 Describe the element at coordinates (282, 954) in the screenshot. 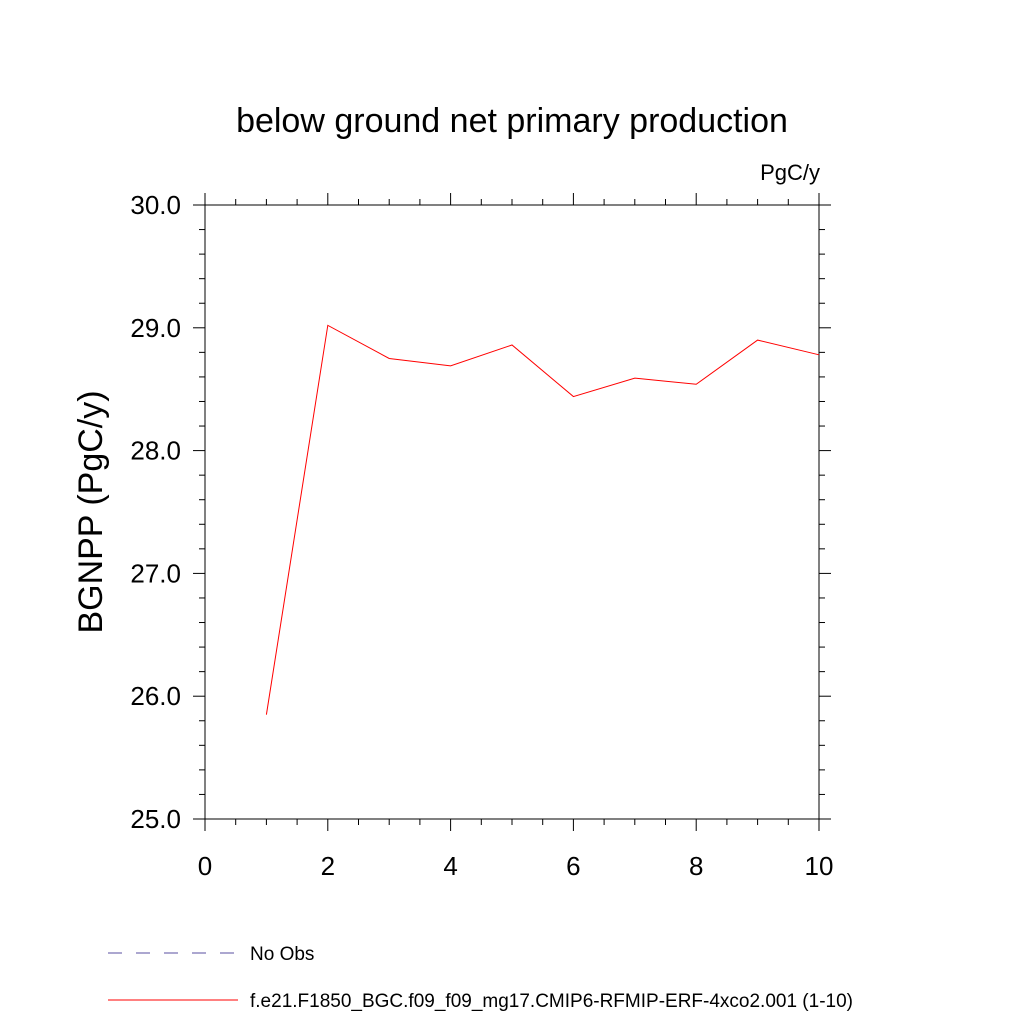

I see `legend-label-no-obs: No Obs` at that location.